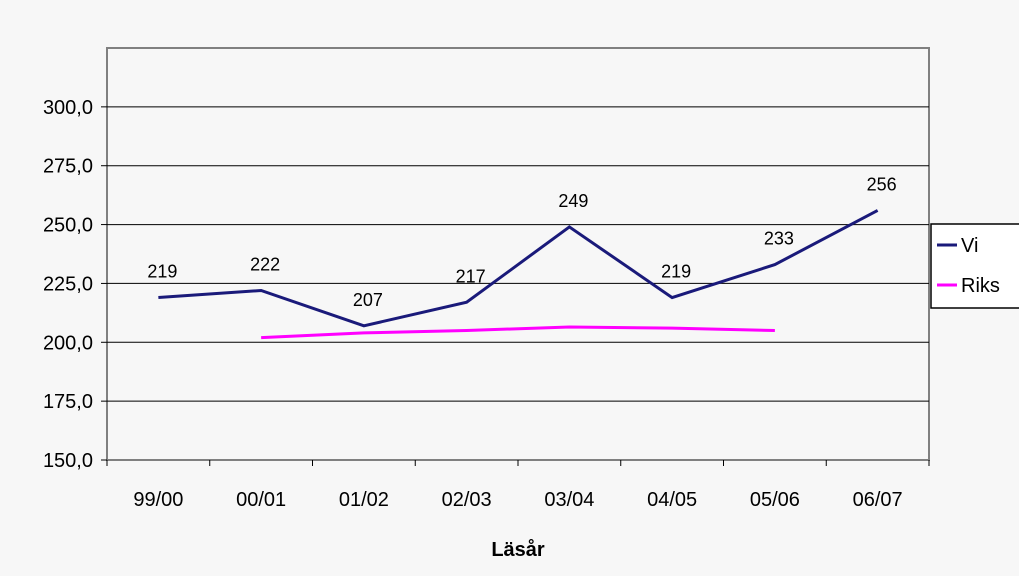  Describe the element at coordinates (471, 276) in the screenshot. I see `data-label: 217` at that location.